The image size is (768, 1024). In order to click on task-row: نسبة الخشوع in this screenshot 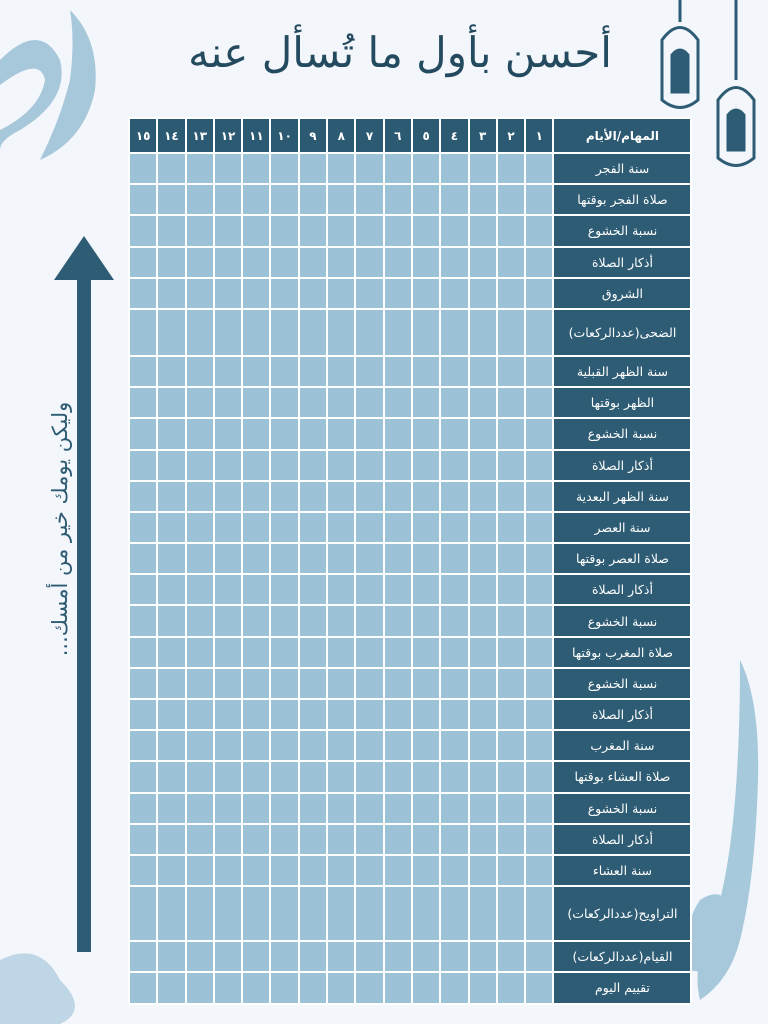, I will do `click(410, 434)`.